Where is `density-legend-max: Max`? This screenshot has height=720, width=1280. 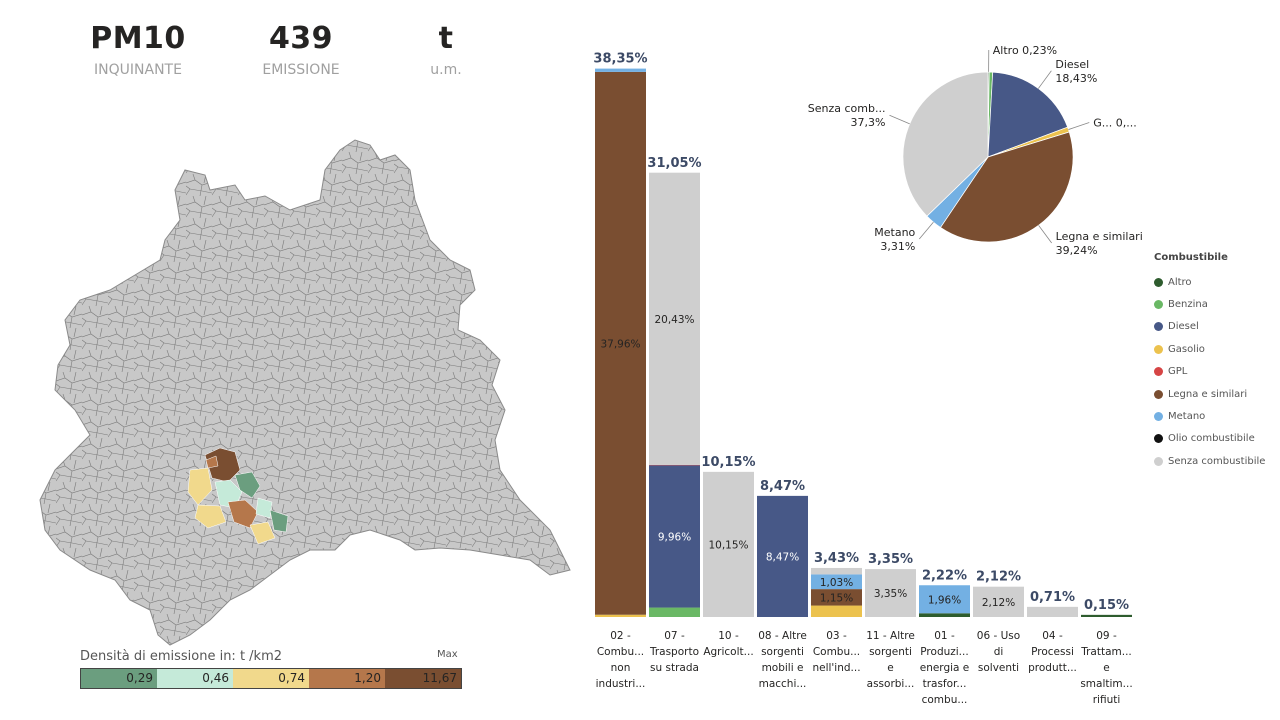
density-legend-max: Max is located at coordinates (447, 654).